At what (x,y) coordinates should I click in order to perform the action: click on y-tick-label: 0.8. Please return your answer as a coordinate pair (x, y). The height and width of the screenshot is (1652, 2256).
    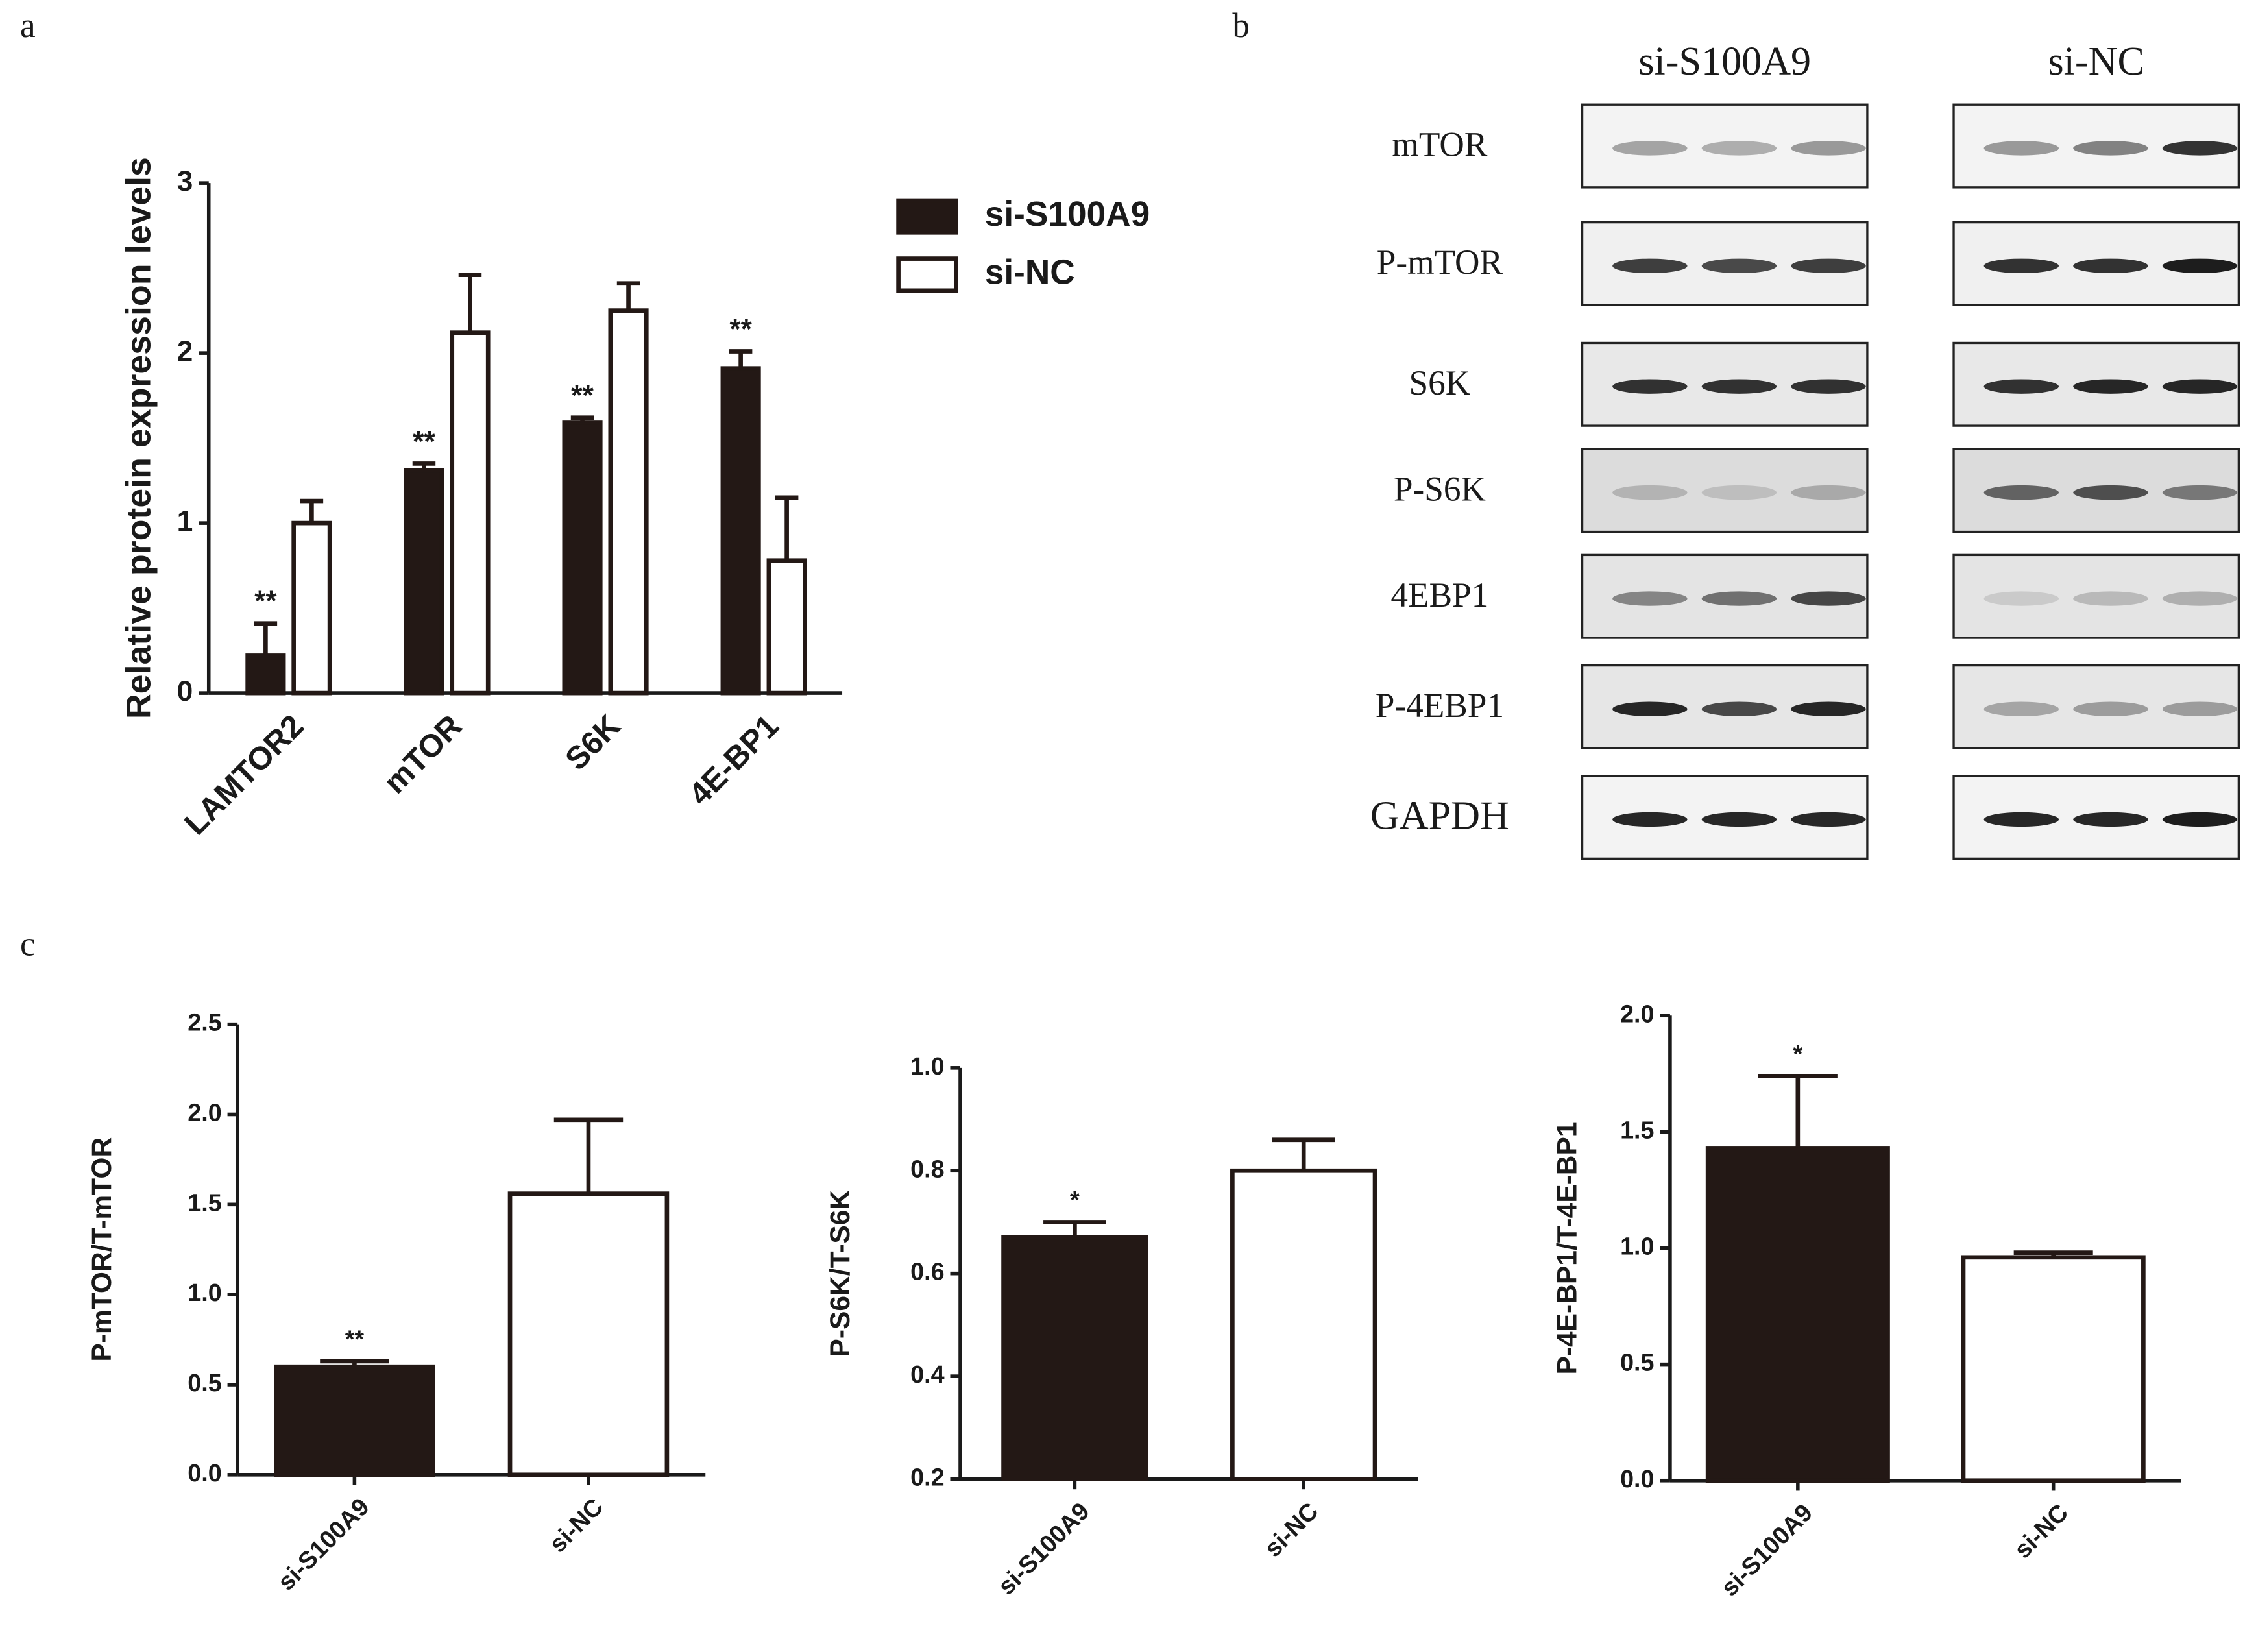
    Looking at the image, I should click on (927, 1169).